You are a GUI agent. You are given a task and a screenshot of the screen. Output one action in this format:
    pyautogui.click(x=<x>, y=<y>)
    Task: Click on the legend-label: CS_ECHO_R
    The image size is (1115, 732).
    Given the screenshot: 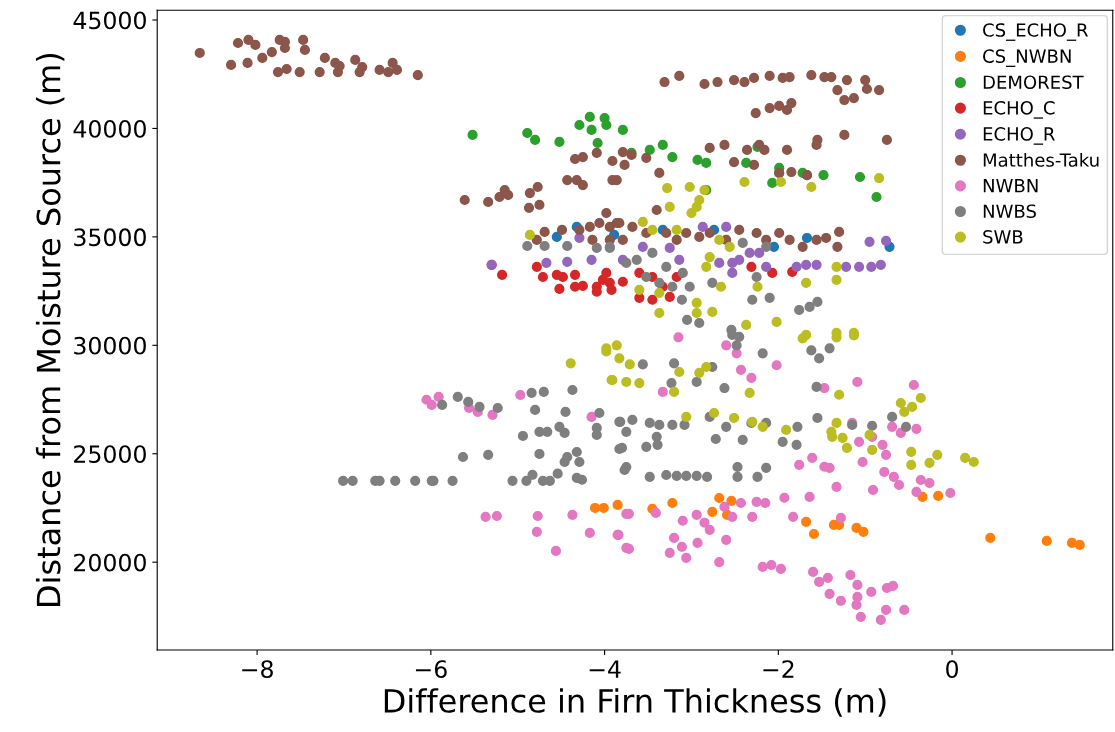 What is the action you would take?
    pyautogui.click(x=1036, y=32)
    